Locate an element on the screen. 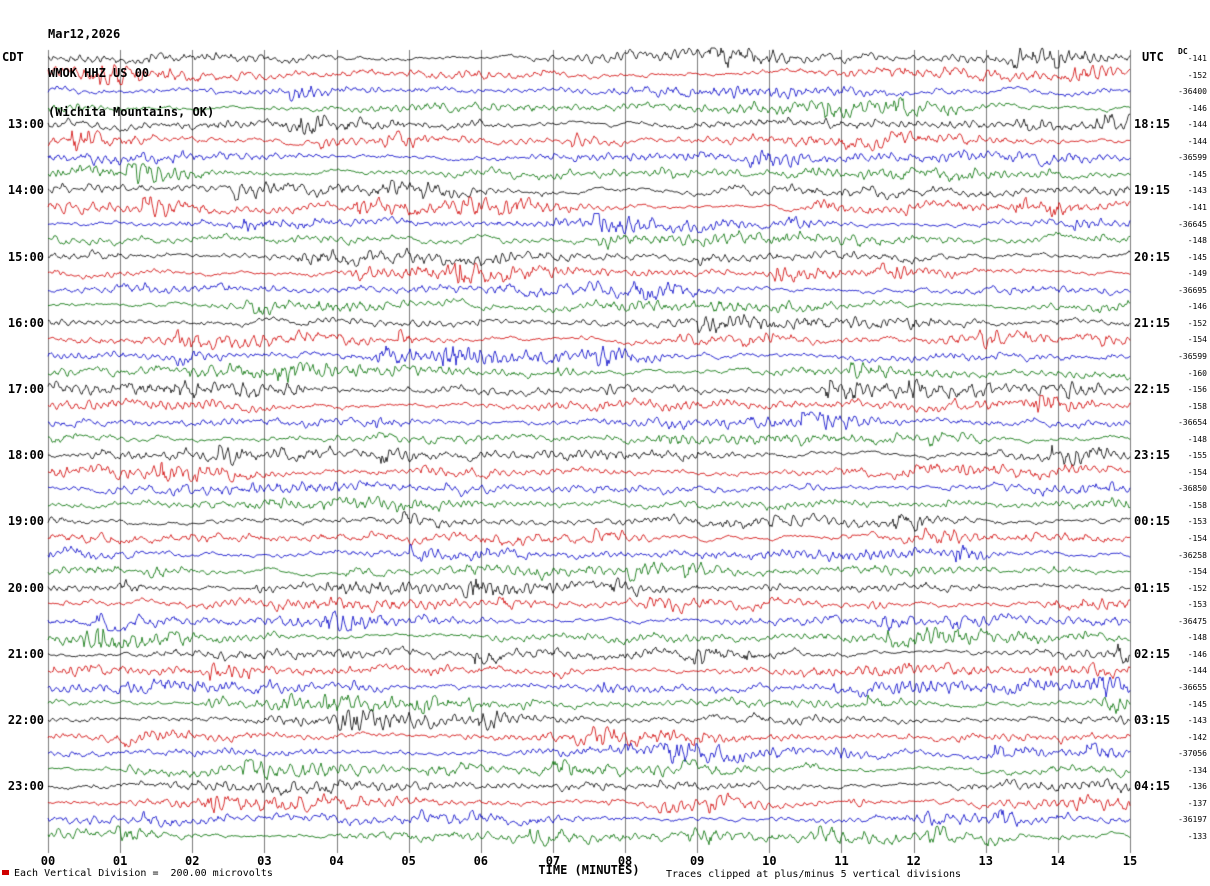 The image size is (1210, 886). cdt-time-label: 22:00 is located at coordinates (25, 720).